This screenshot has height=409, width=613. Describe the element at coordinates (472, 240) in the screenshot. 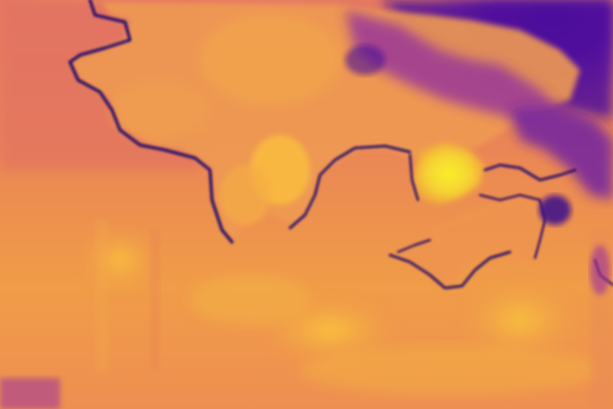

I see `right-branch-cluster` at that location.